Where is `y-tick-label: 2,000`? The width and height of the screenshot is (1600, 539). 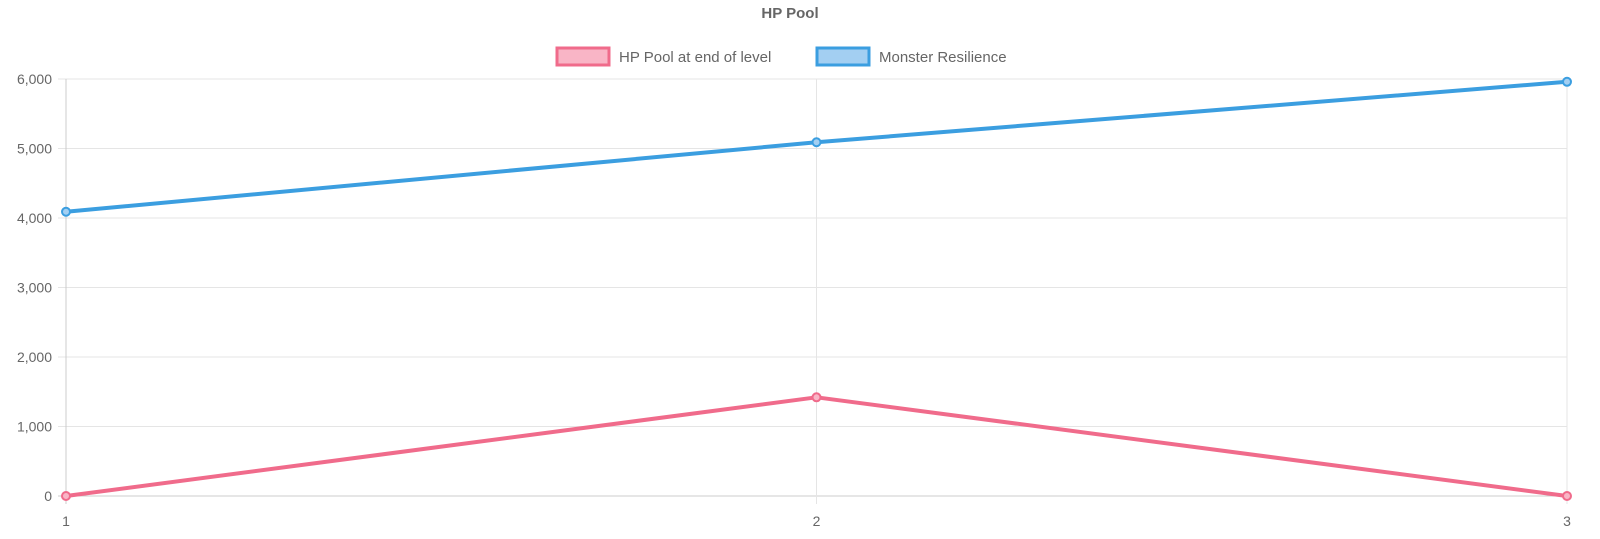
y-tick-label: 2,000 is located at coordinates (34, 357).